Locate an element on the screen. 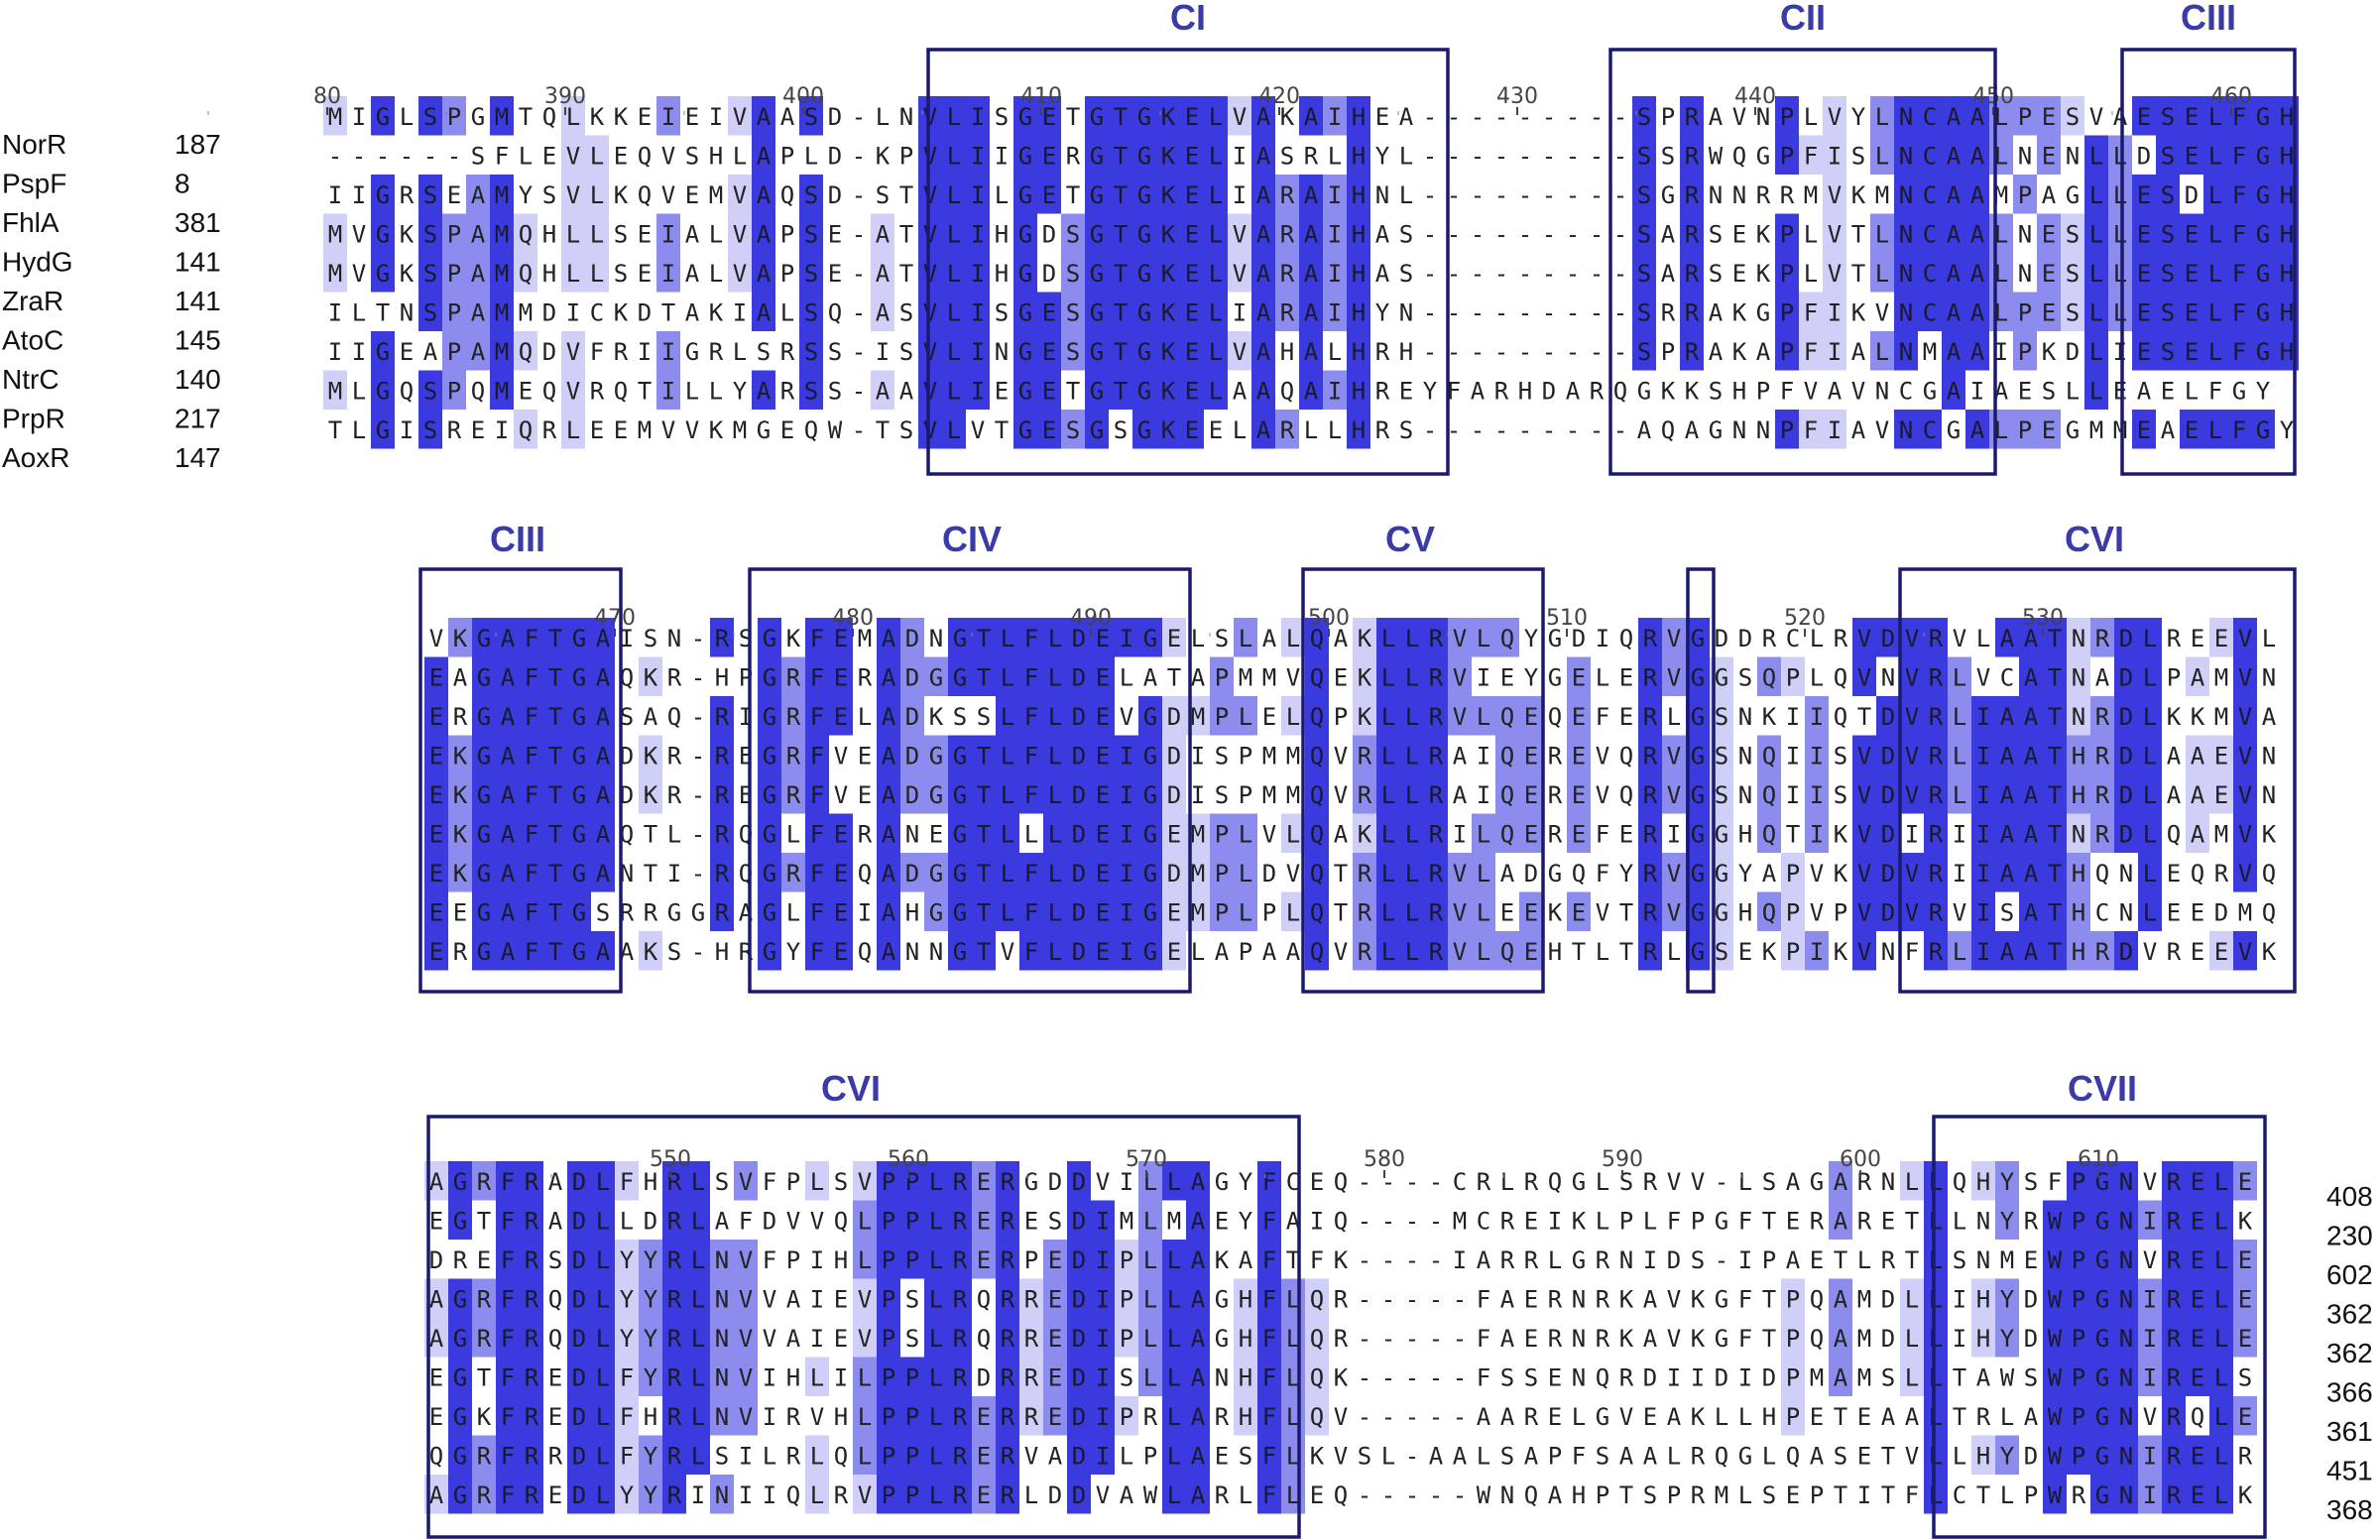 Image resolution: width=2380 pixels, height=1540 pixels. residue-letter: Y is located at coordinates (1430, 392).